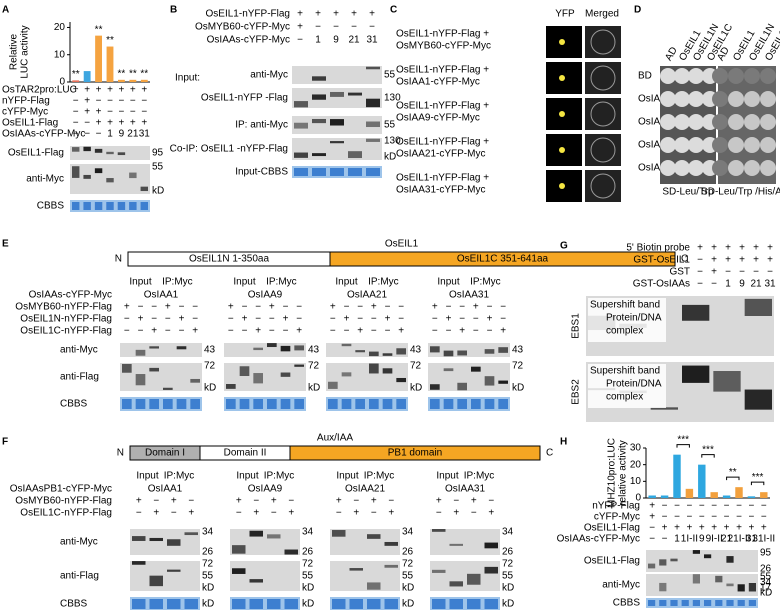 The height and width of the screenshot is (615, 780). What do you see at coordinates (655, 122) in the screenshot?
I see `row-label: OsIAA9` at bounding box center [655, 122].